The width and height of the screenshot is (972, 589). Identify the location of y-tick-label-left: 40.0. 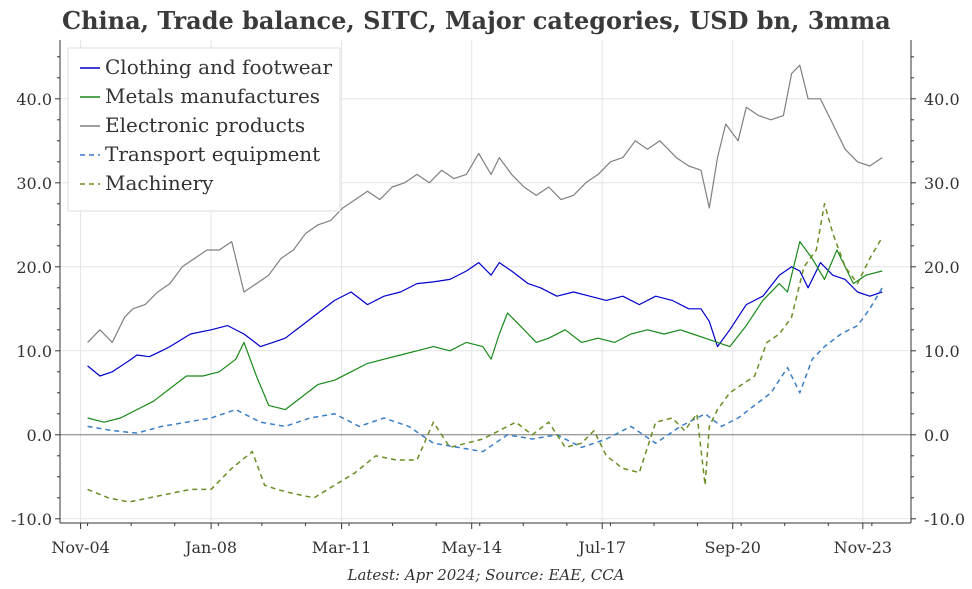
(34, 99).